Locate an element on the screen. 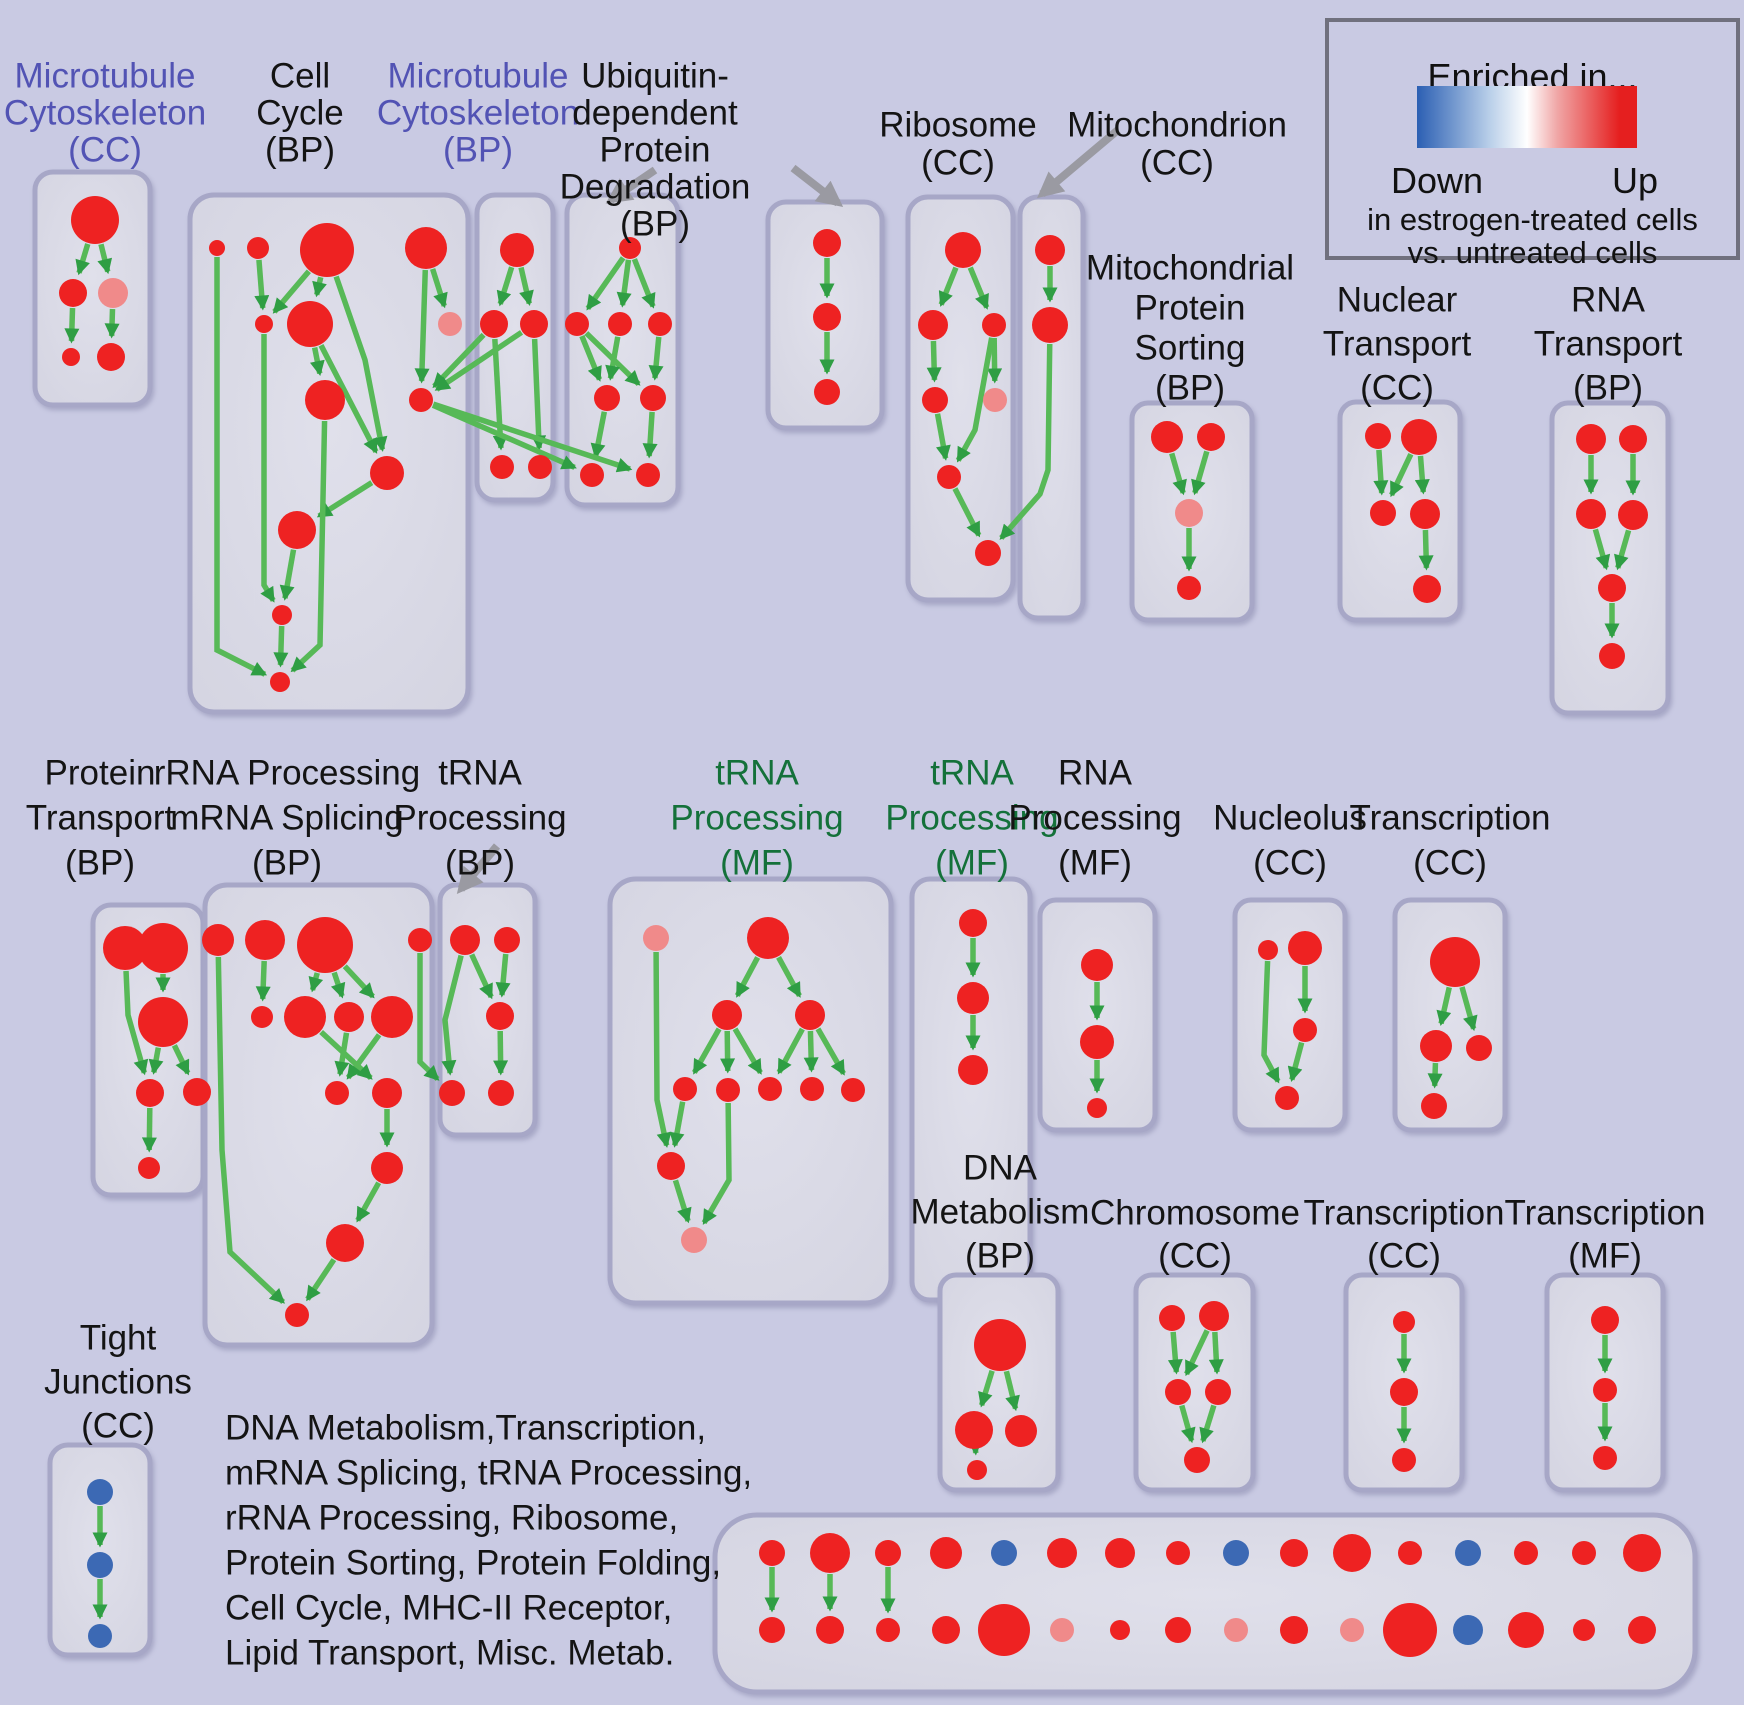  cluster-label-mt-bp: (BP) is located at coordinates (478, 149).